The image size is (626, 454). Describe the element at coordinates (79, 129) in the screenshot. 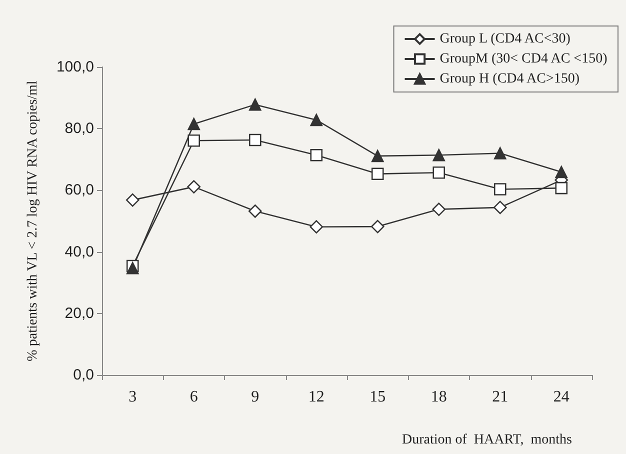

I see `y-tick-label: 80,0` at that location.